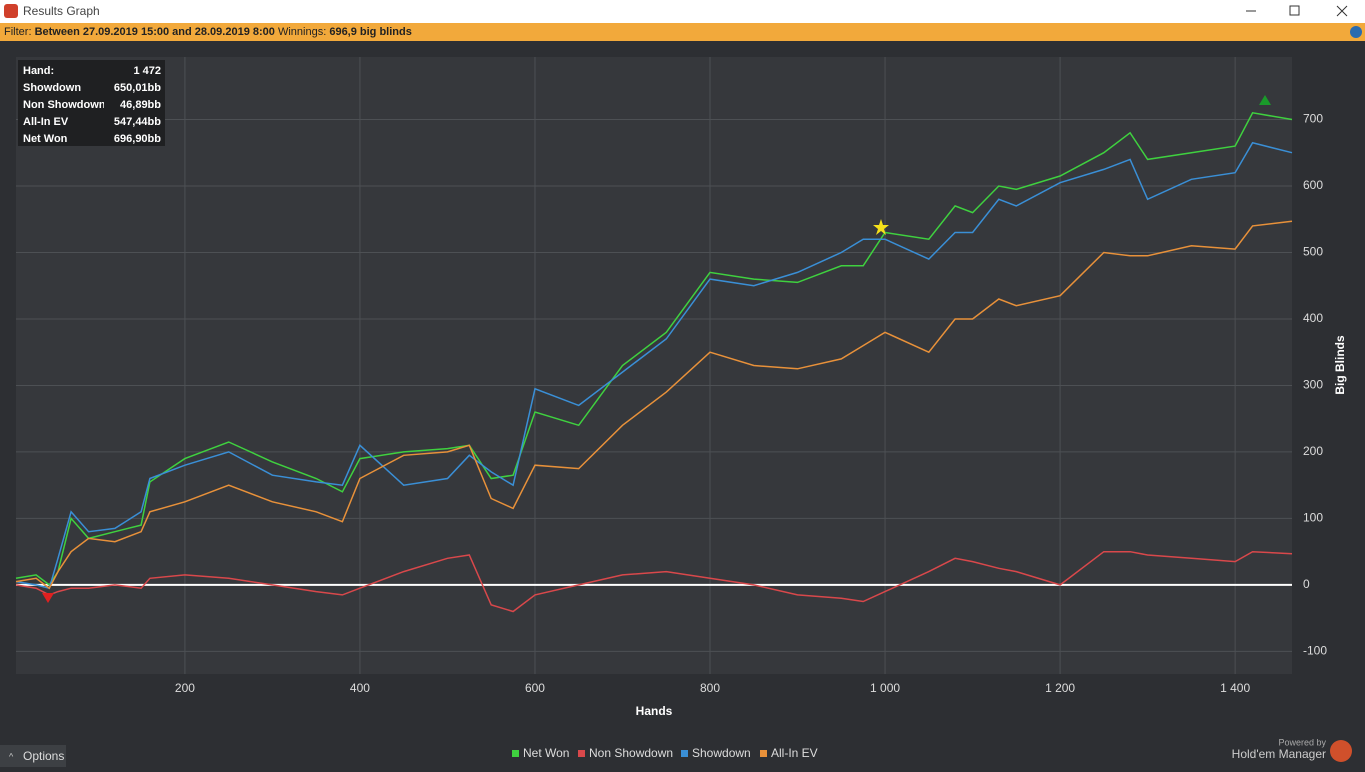 This screenshot has width=1365, height=772. I want to click on tooltip-key: Net Won, so click(45, 139).